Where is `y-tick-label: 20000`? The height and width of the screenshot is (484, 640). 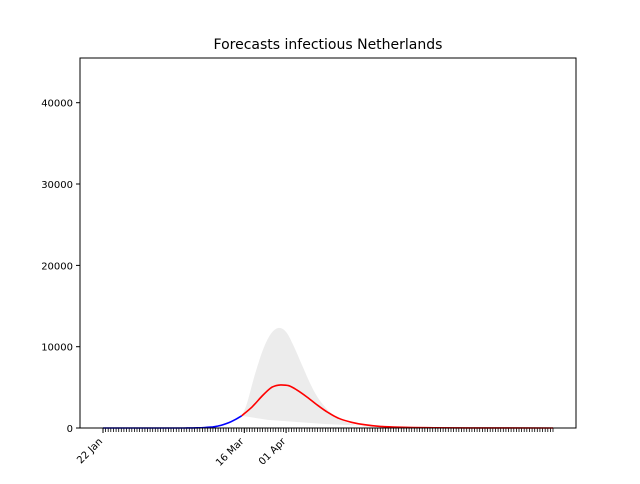 y-tick-label: 20000 is located at coordinates (57, 266).